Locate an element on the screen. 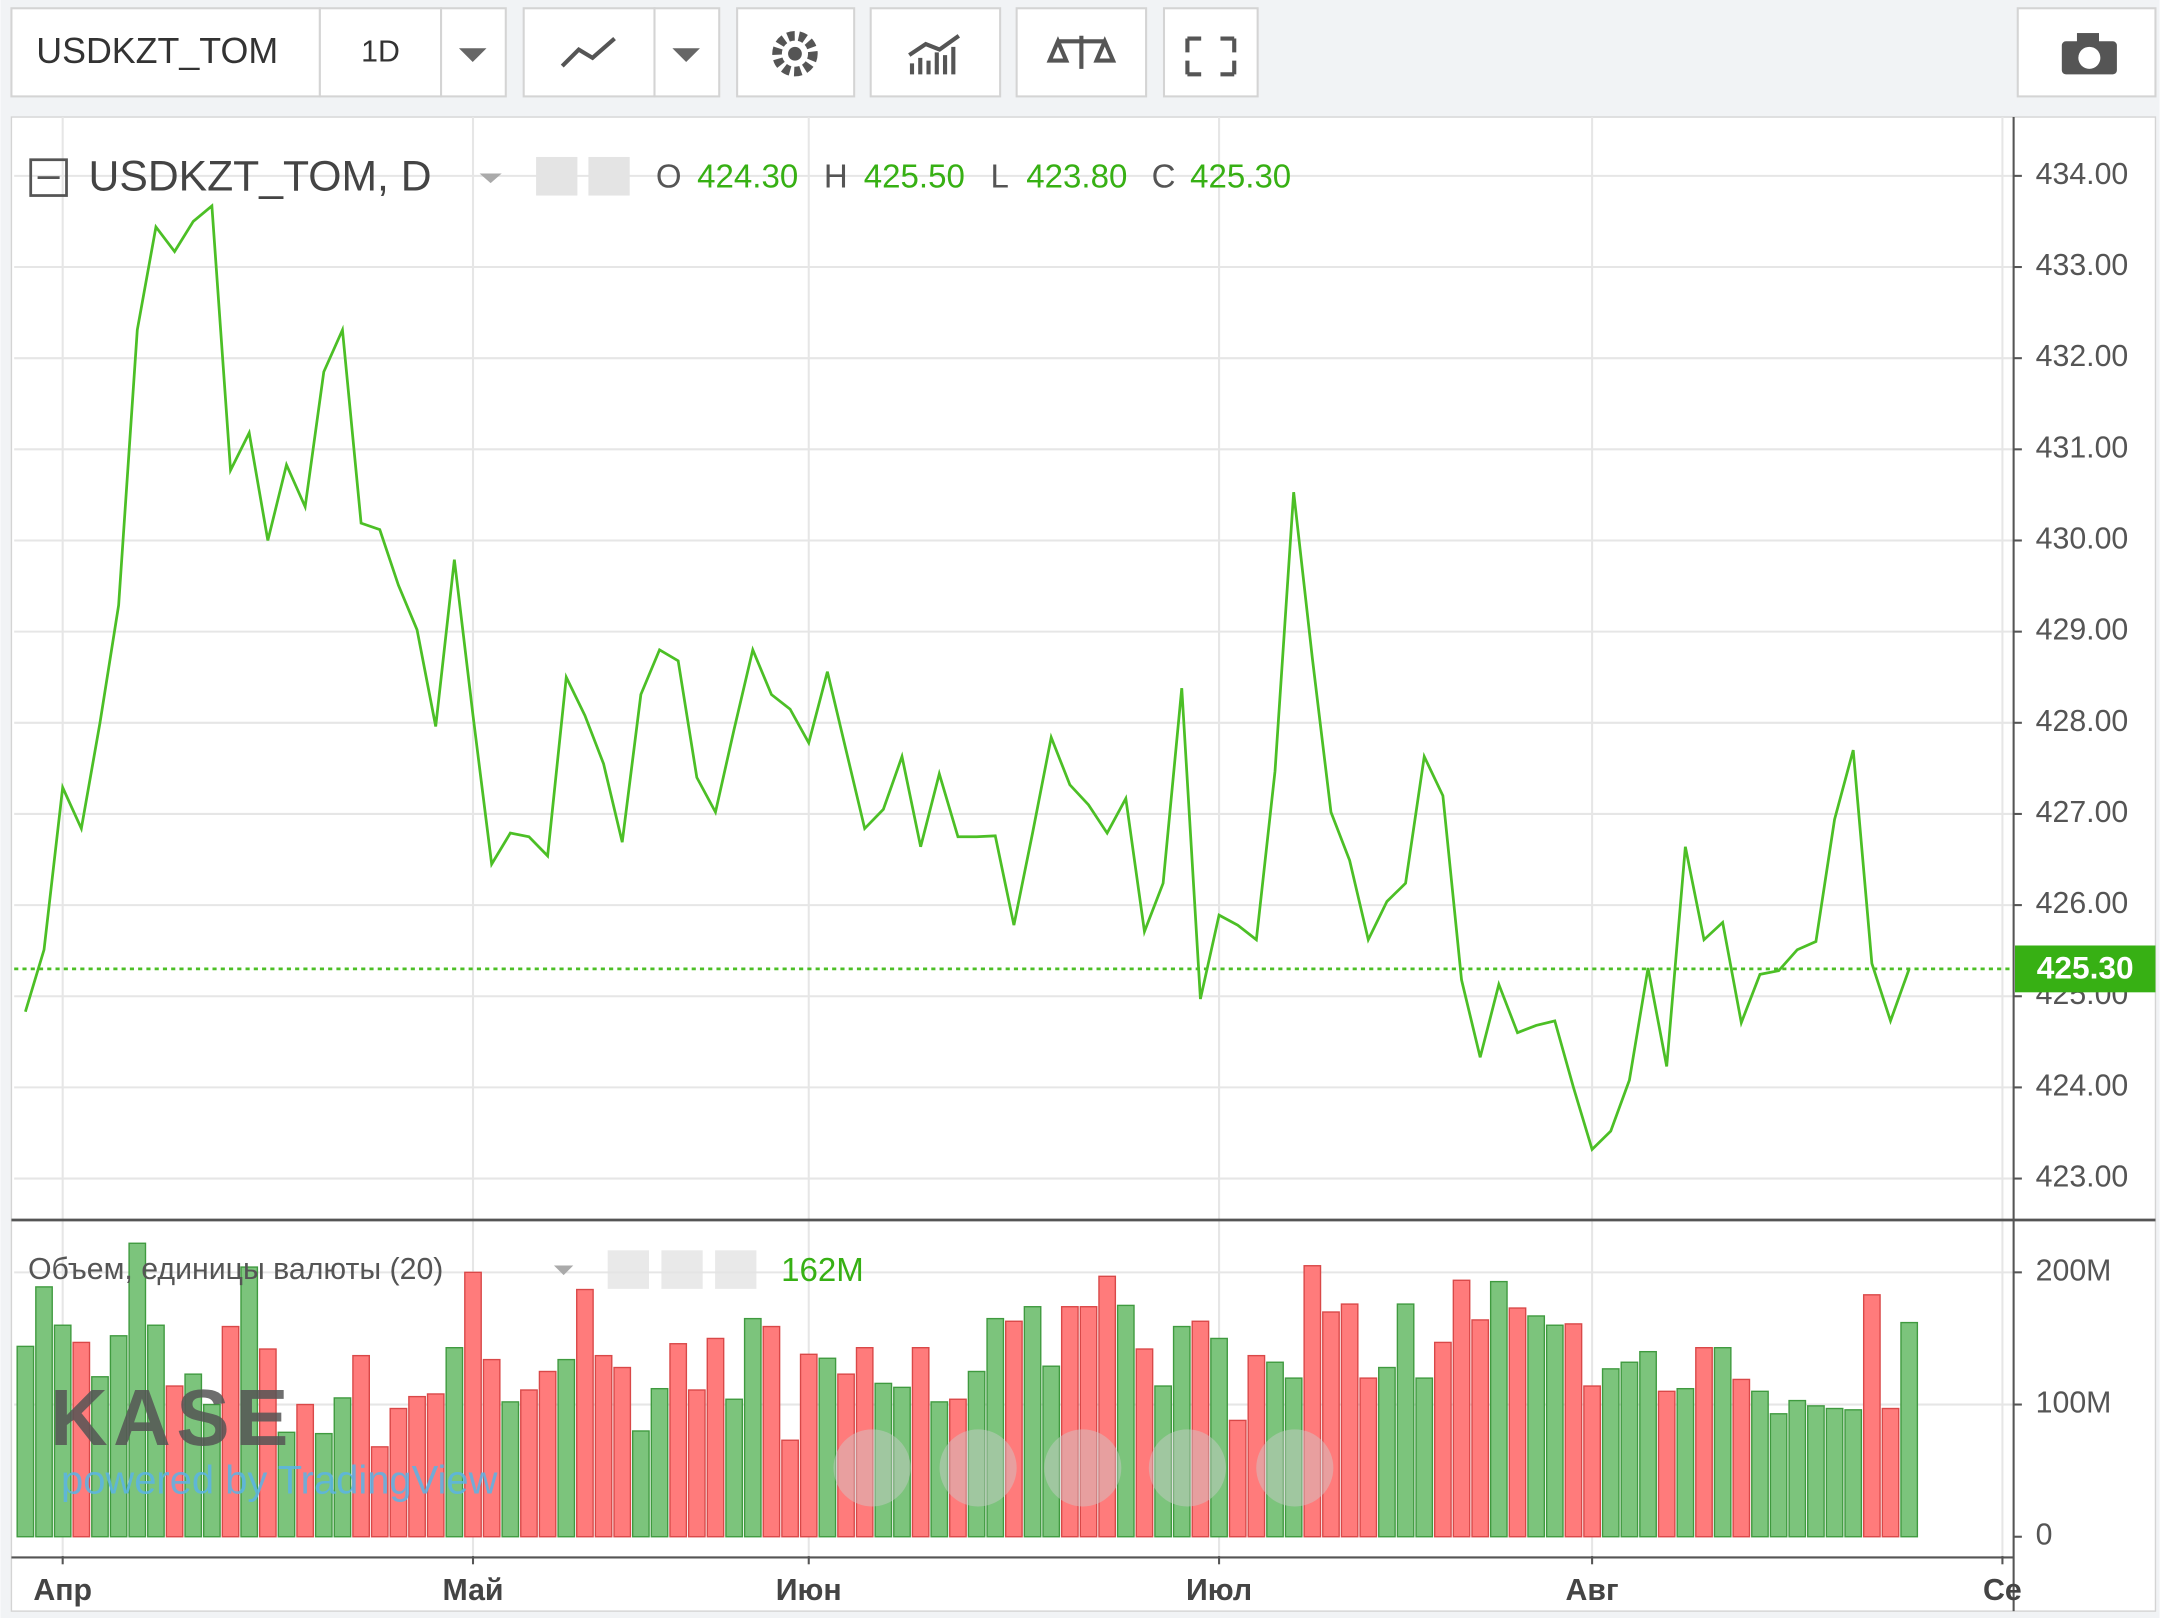  ohlc-value: 425.50 is located at coordinates (914, 177).